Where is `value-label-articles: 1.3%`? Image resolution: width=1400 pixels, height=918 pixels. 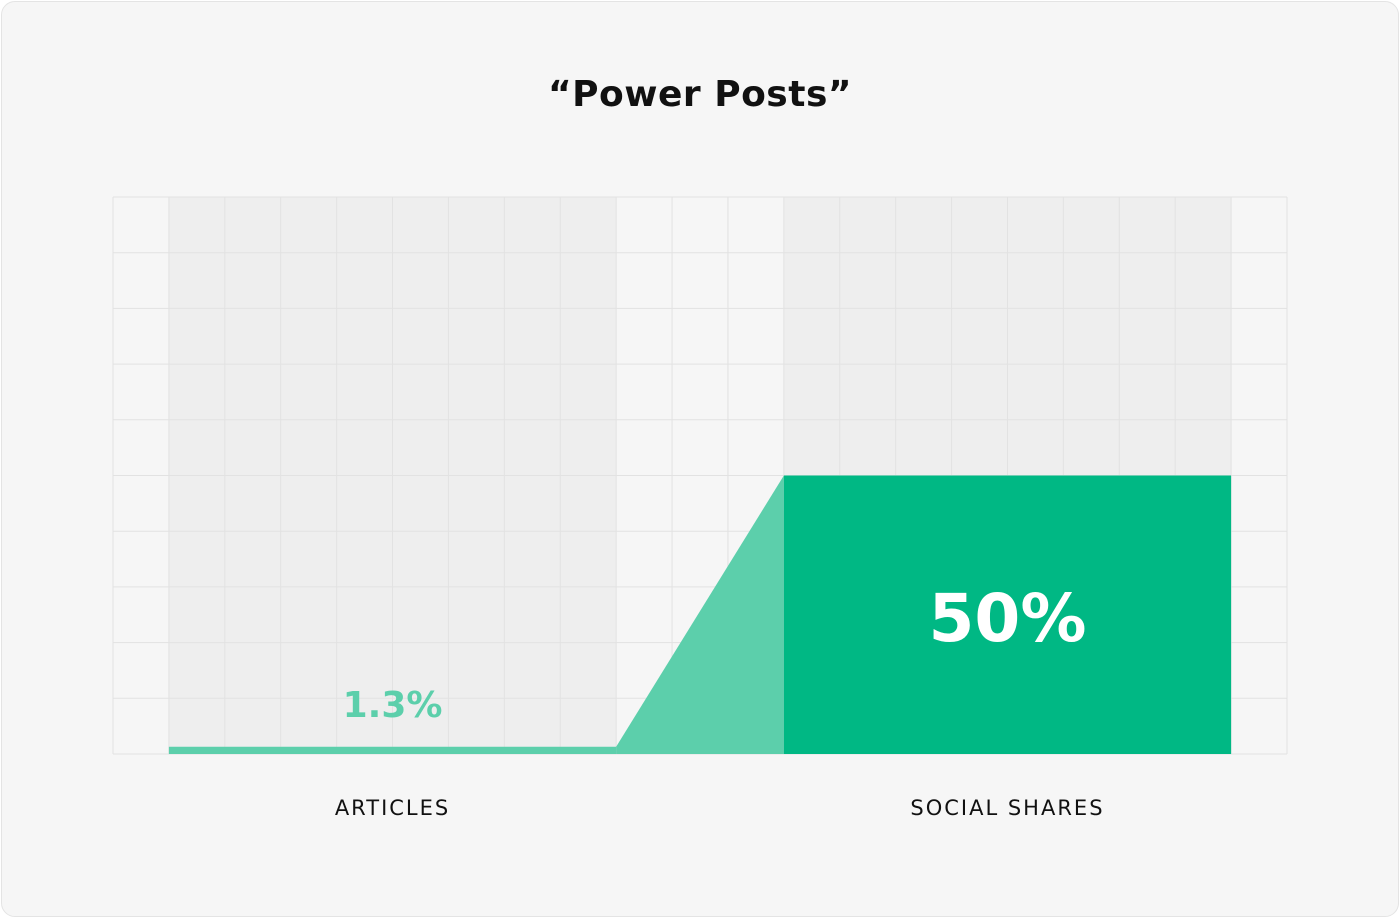
value-label-articles: 1.3% is located at coordinates (393, 705).